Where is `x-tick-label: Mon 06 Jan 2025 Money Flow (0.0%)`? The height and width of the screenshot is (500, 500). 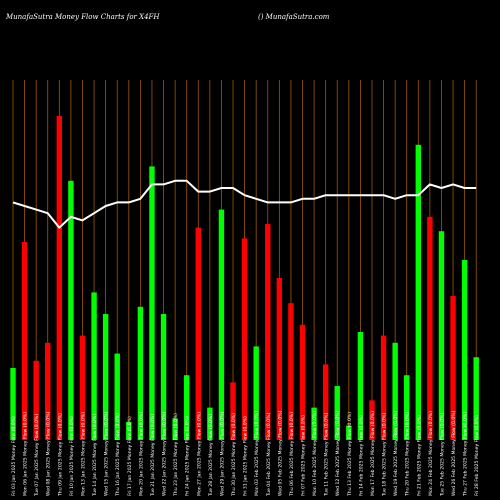
x-tick-label: Mon 06 Jan 2025 Money Flow (0.0%) is located at coordinates (26, 454).